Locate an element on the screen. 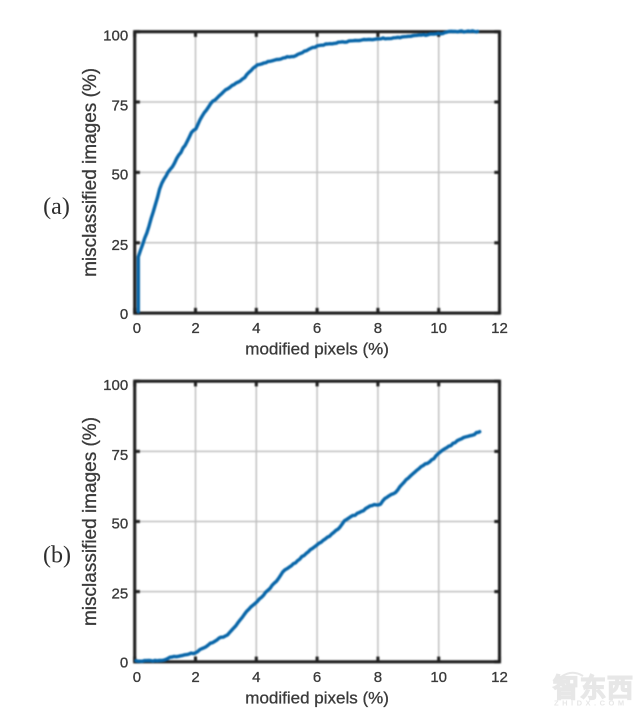  svg-text: (b) is located at coordinates (57, 556).